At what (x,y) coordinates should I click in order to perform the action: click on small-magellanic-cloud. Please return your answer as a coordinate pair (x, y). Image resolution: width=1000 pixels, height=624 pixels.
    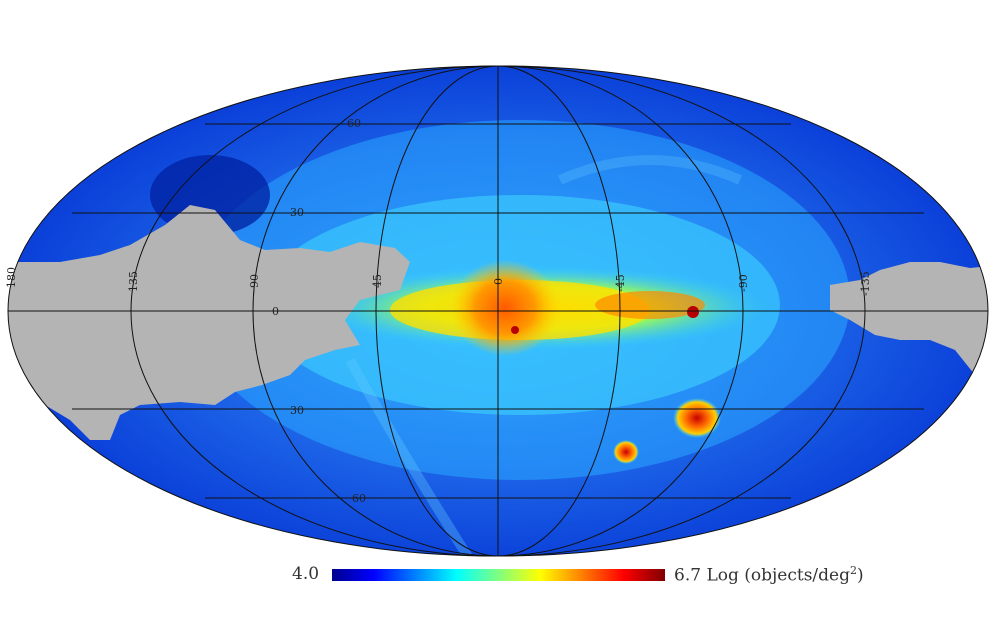
    Looking at the image, I should click on (626, 452).